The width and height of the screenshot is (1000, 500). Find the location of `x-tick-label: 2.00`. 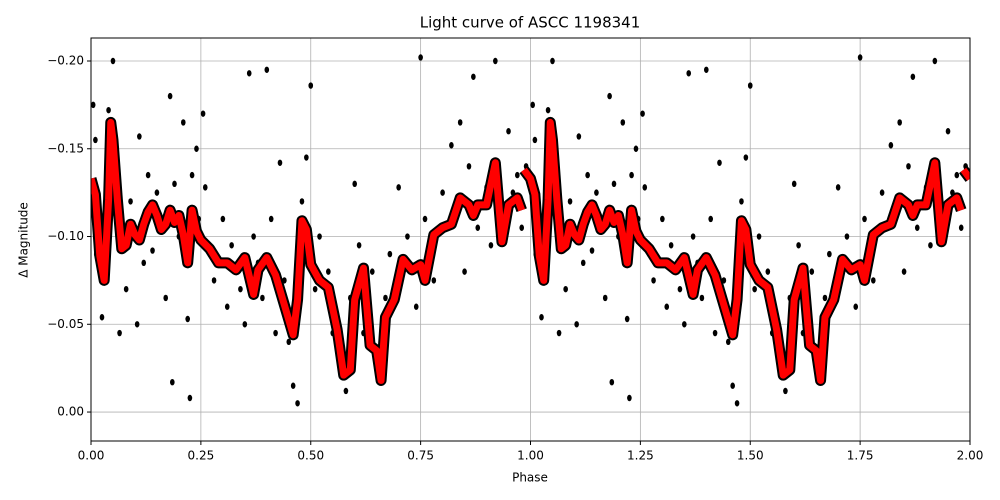

x-tick-label: 2.00 is located at coordinates (970, 456).